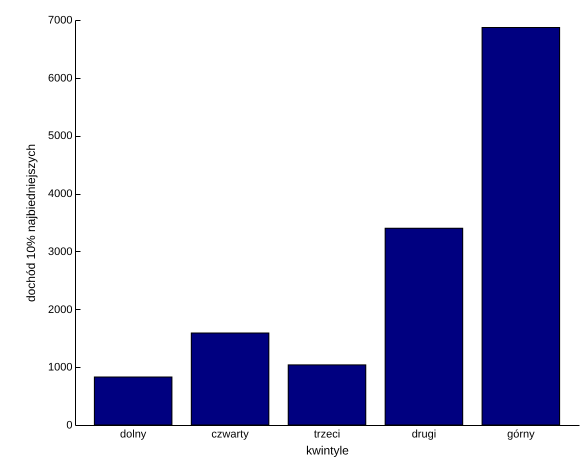  Describe the element at coordinates (60, 368) in the screenshot. I see `y-tick-label: 1000` at that location.